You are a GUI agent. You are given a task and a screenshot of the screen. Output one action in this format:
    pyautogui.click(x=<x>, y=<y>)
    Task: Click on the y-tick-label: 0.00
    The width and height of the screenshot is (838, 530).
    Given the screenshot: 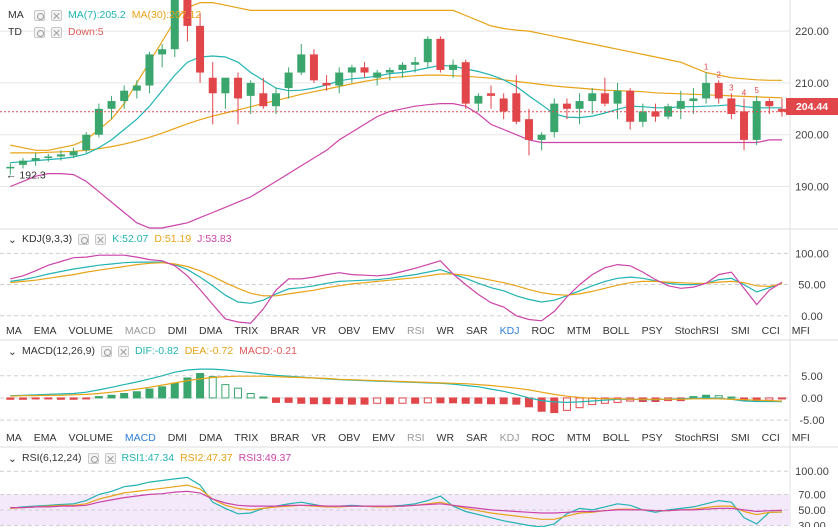 What is the action you would take?
    pyautogui.click(x=811, y=399)
    